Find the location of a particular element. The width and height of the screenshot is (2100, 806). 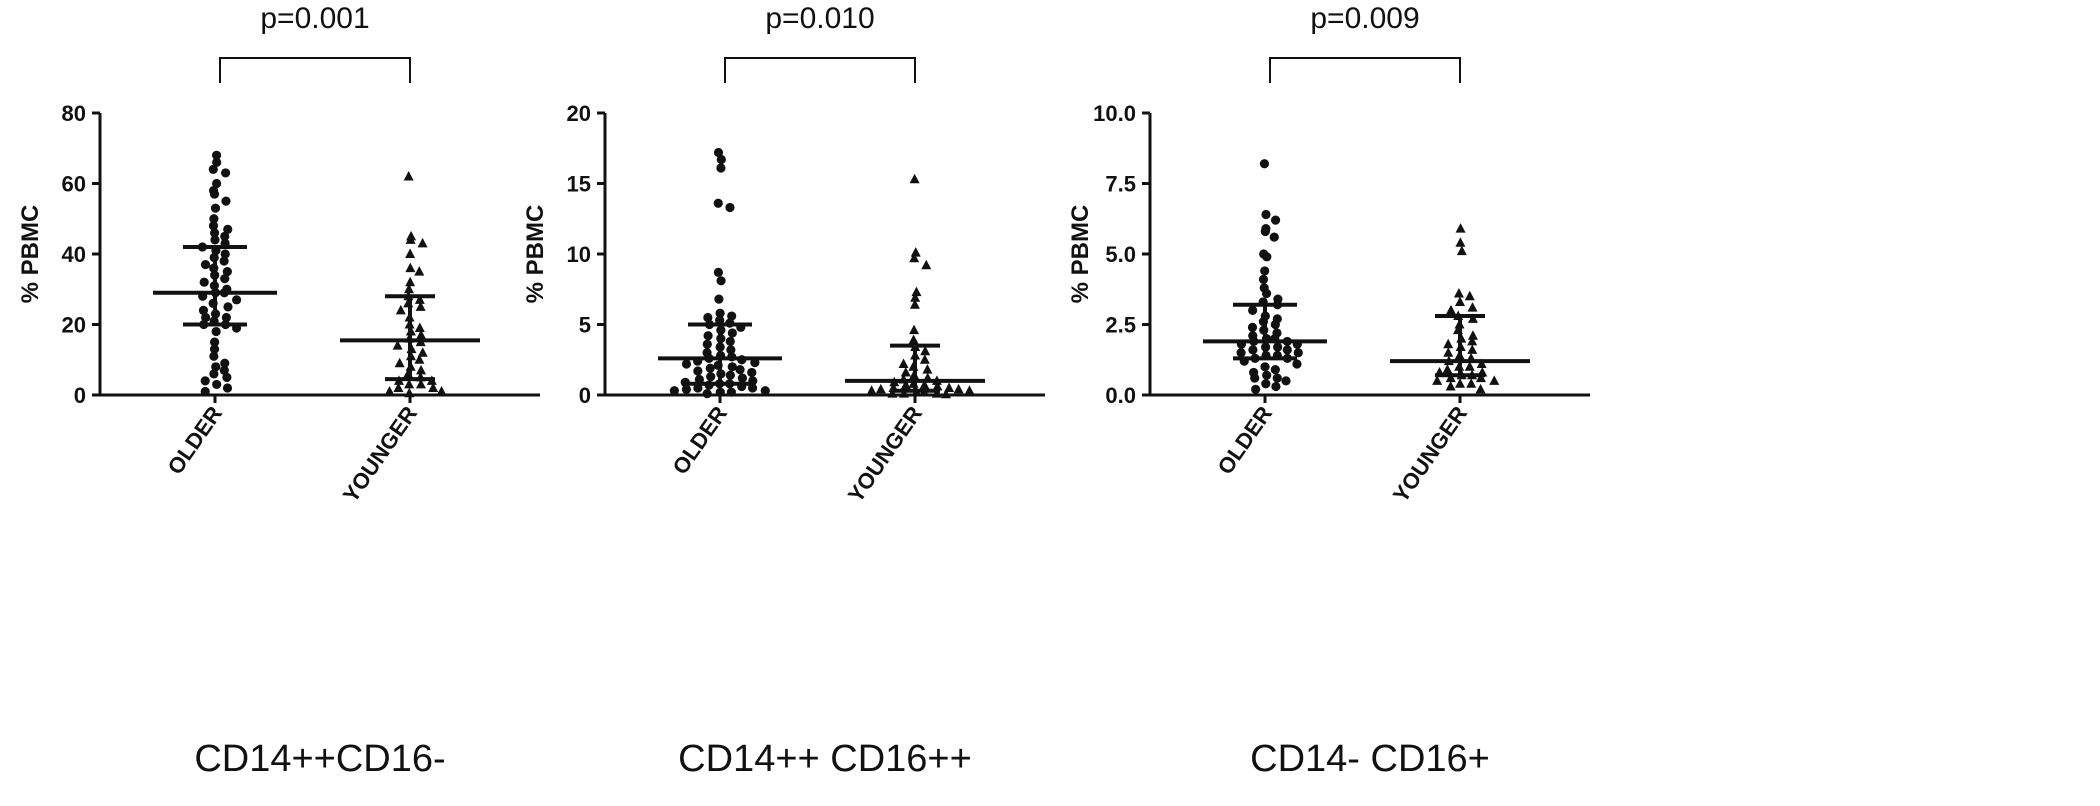

p-value-label: p=0.010 is located at coordinates (819, 18).